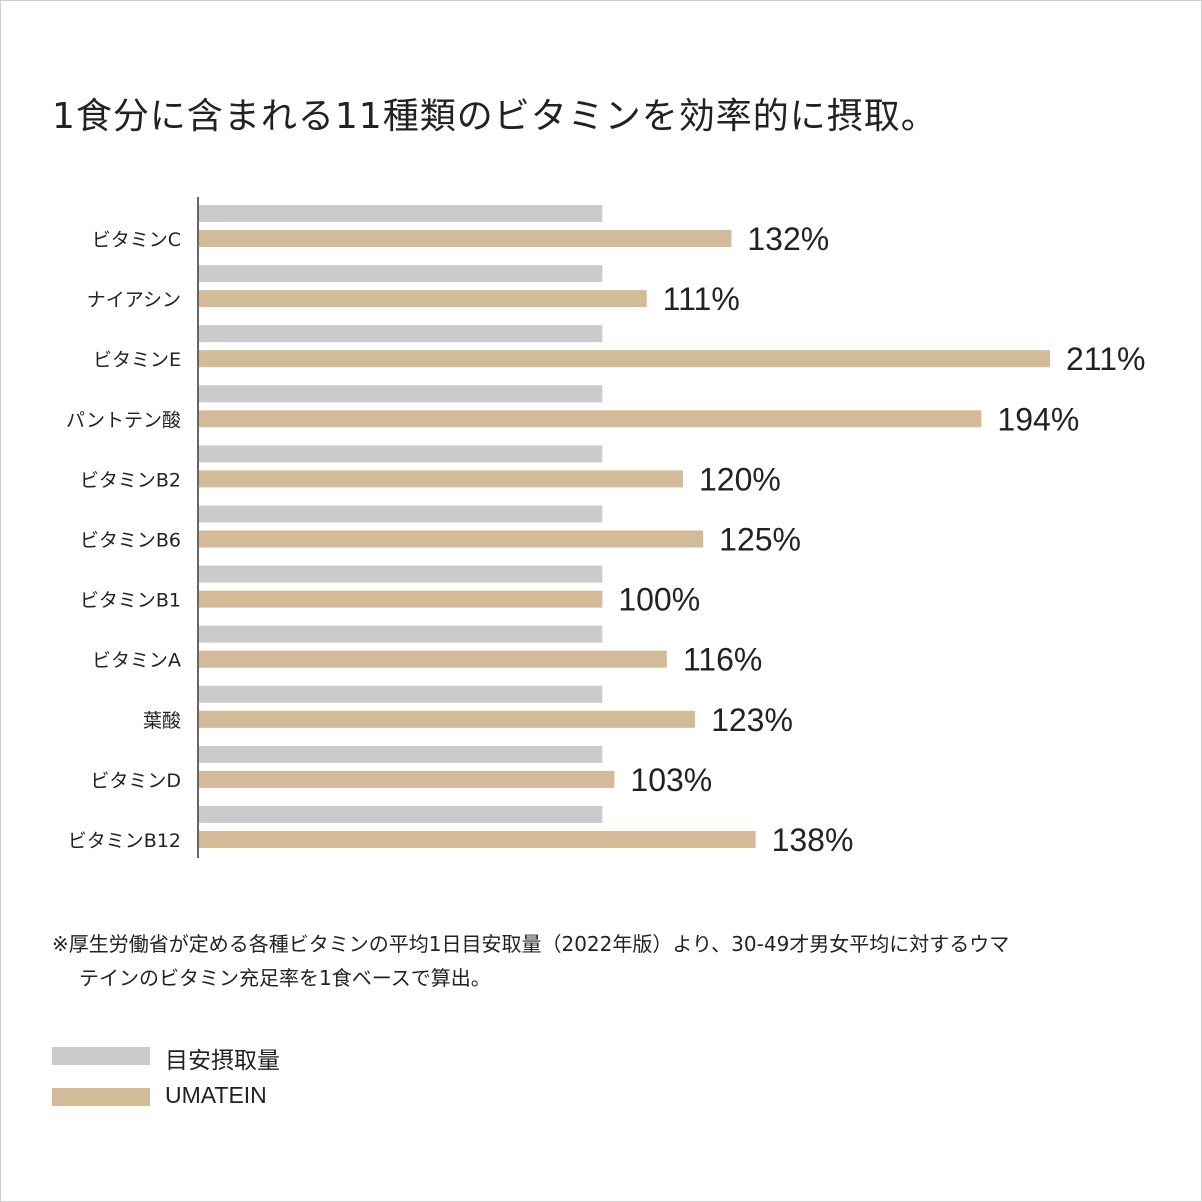 Image resolution: width=1202 pixels, height=1202 pixels. Describe the element at coordinates (124, 841) in the screenshot. I see `category-label: ビタミンB12` at that location.